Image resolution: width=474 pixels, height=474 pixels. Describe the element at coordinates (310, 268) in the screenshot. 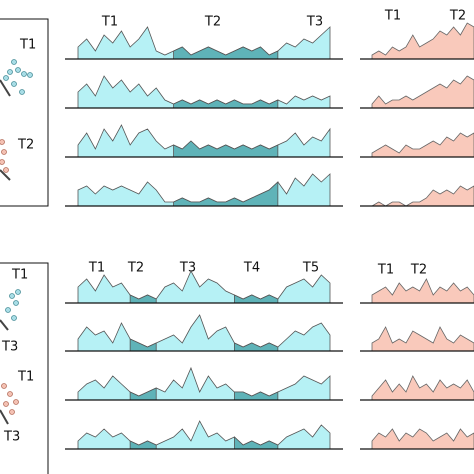

I see `segment-label: T5` at that location.